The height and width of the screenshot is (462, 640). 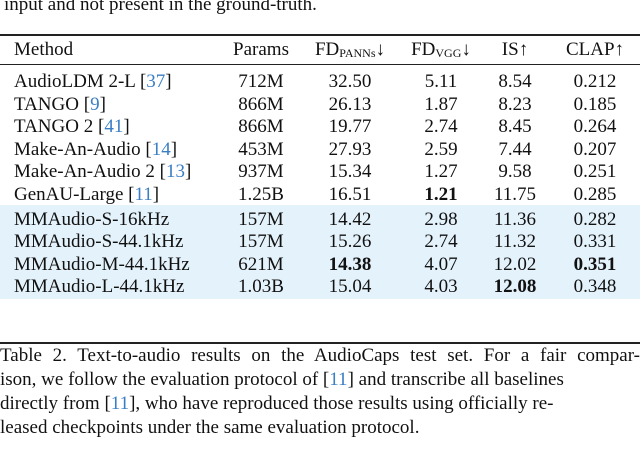 What do you see at coordinates (320, 105) in the screenshot?
I see `table-row: TANGO [9] 866M 26.13 1.87 8.23 0.185` at bounding box center [320, 105].